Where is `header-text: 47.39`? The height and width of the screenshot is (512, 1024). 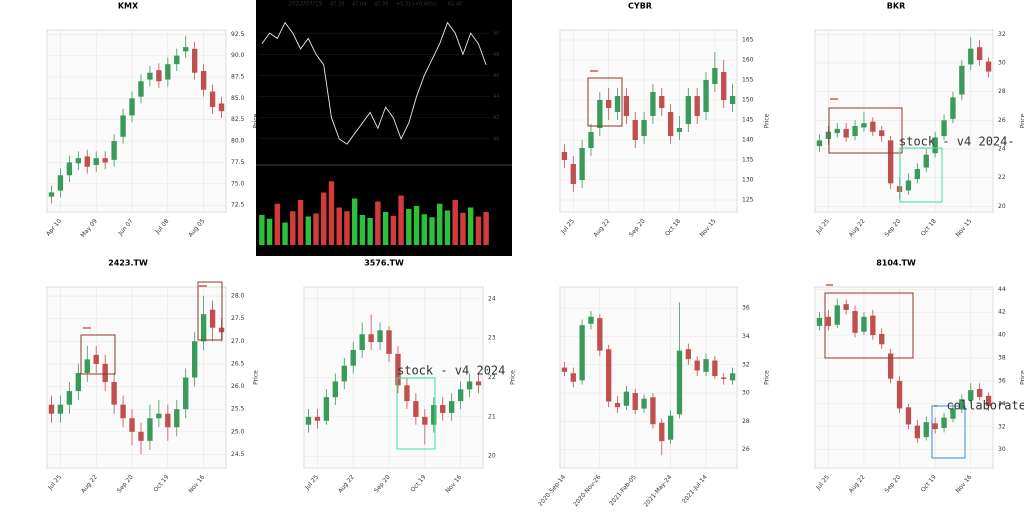 header-text: 47.39 is located at coordinates (381, 5).